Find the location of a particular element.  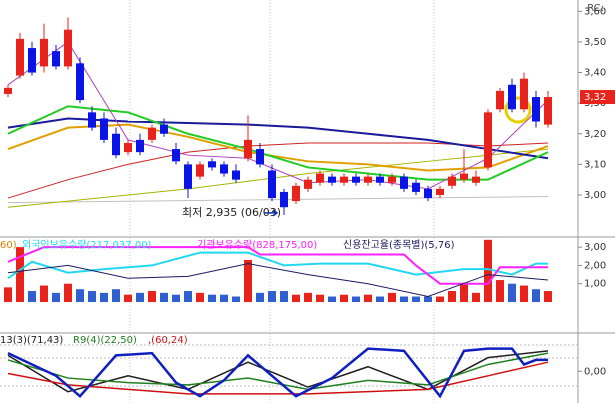

y-tick-label: 2,00 is located at coordinates (595, 265).